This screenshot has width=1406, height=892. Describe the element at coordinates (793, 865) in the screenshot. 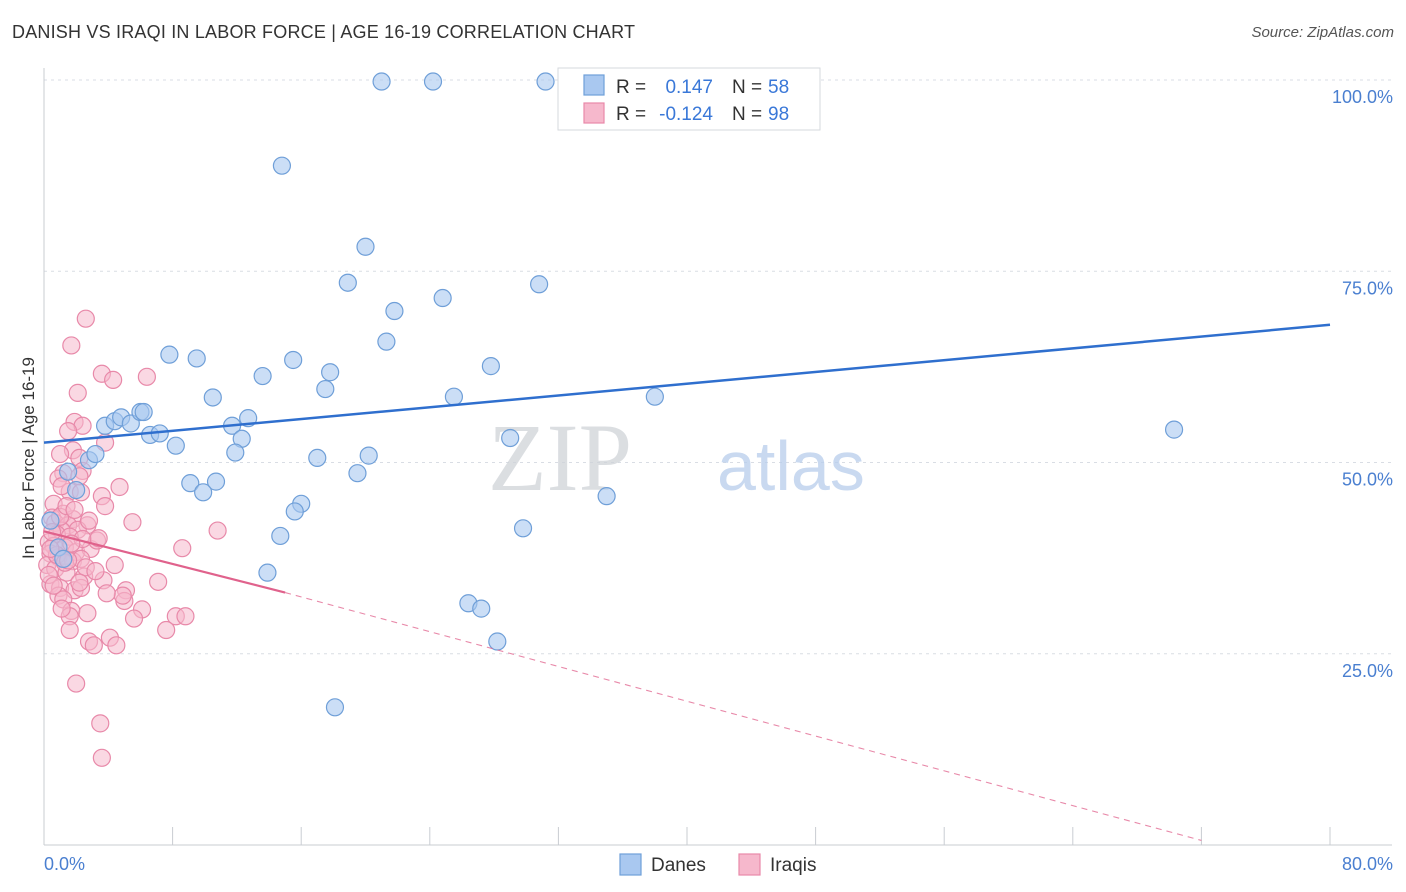

I see `bottom-legend-iraqis-label: Iraqis` at that location.